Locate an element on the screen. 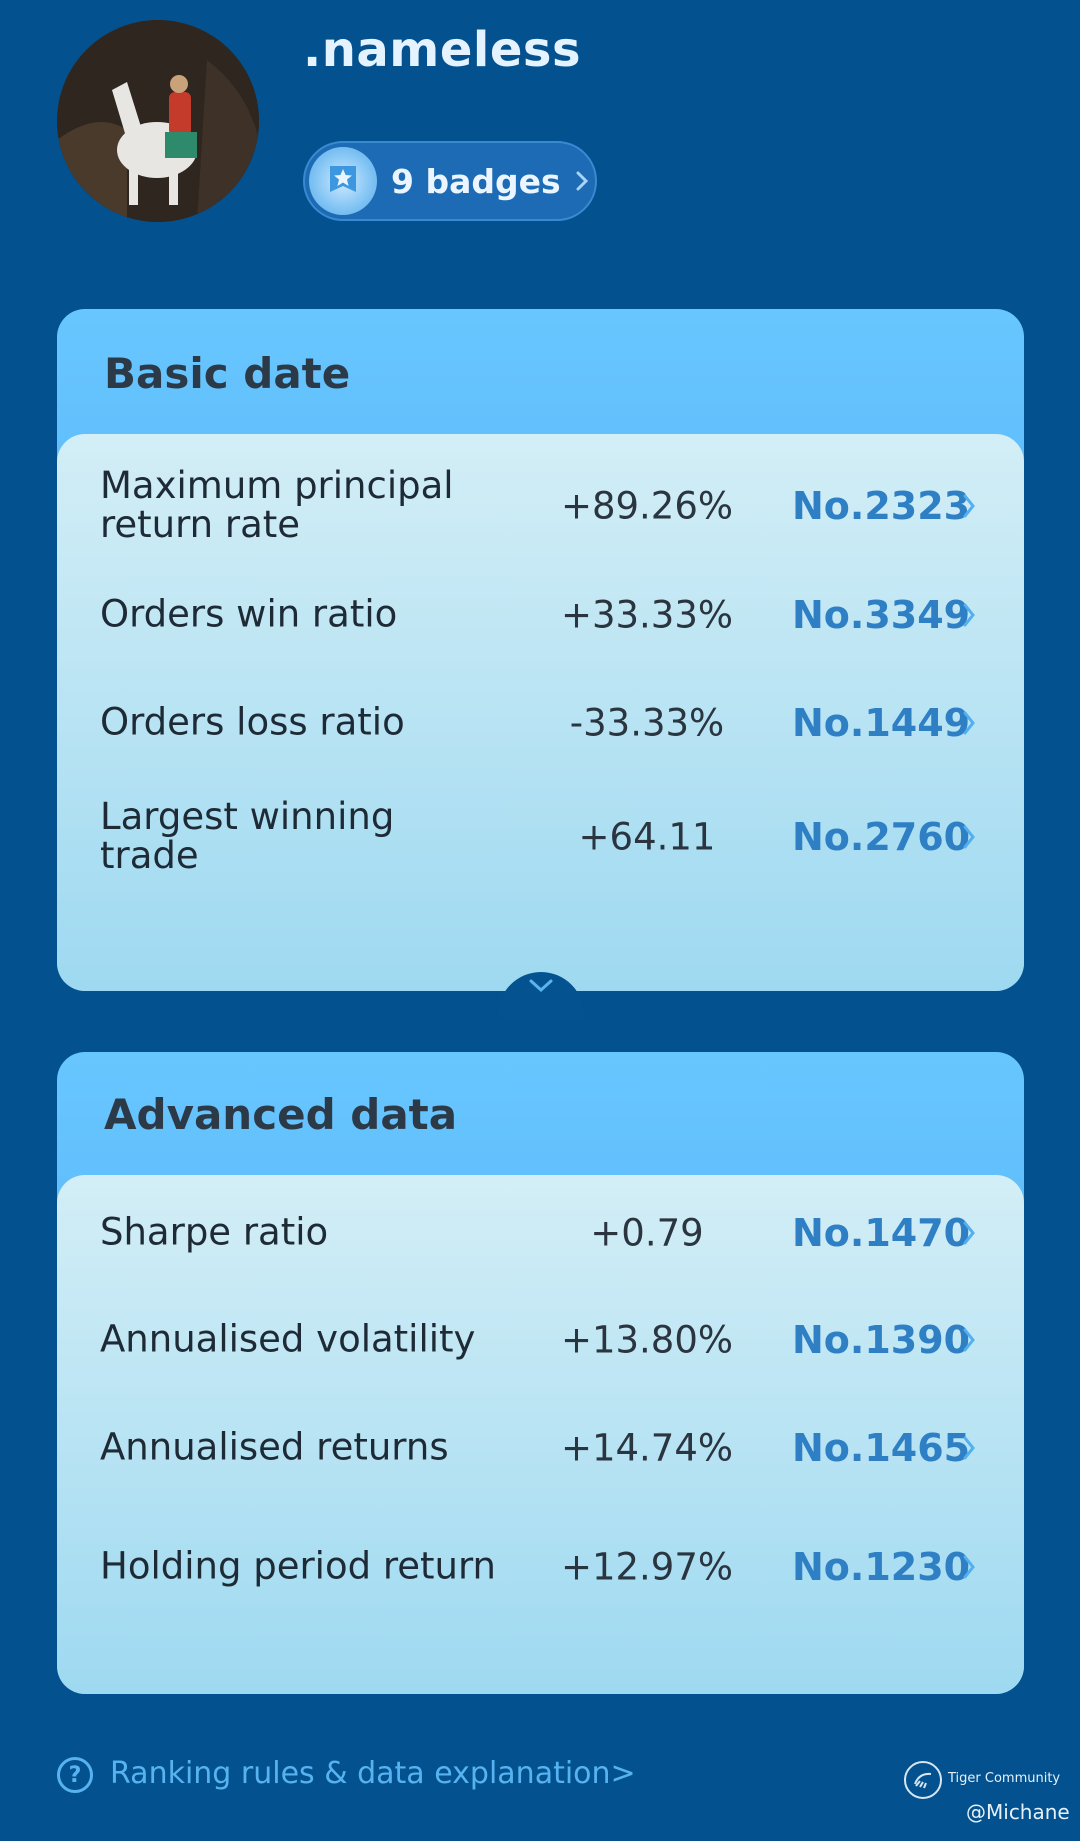 The image size is (1080, 1841). stat-row-volatility: Annualised volatility +13.80% No.1390 is located at coordinates (540, 1340).